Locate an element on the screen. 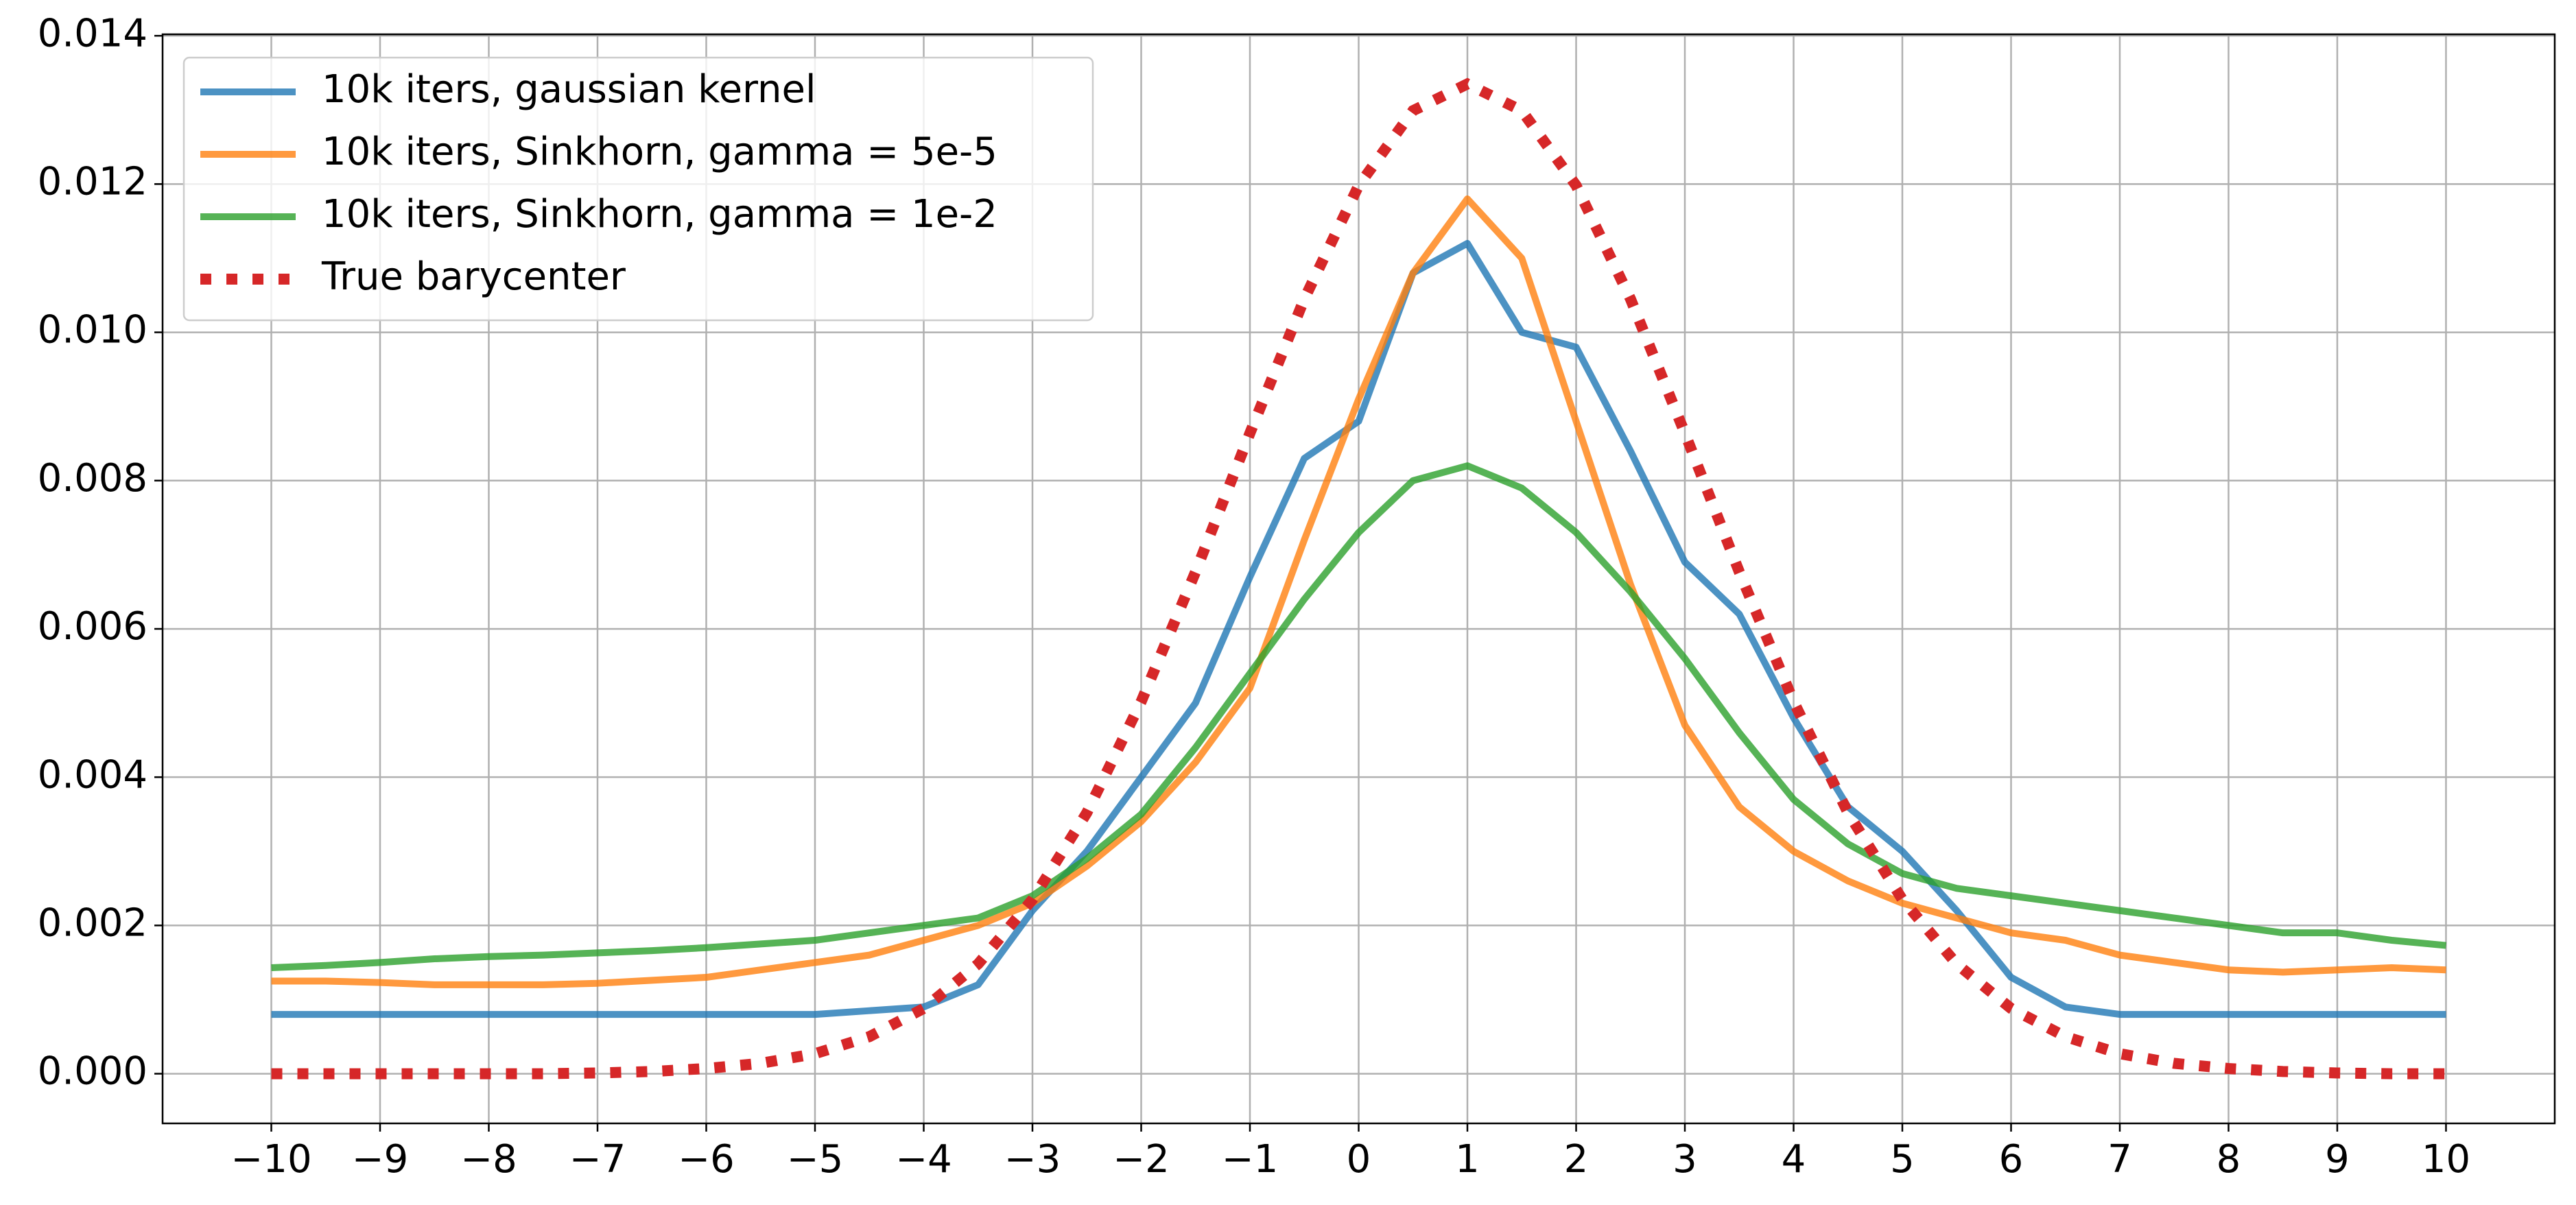 This screenshot has height=1205, width=2576. x-tick-label: −5 is located at coordinates (815, 1159).